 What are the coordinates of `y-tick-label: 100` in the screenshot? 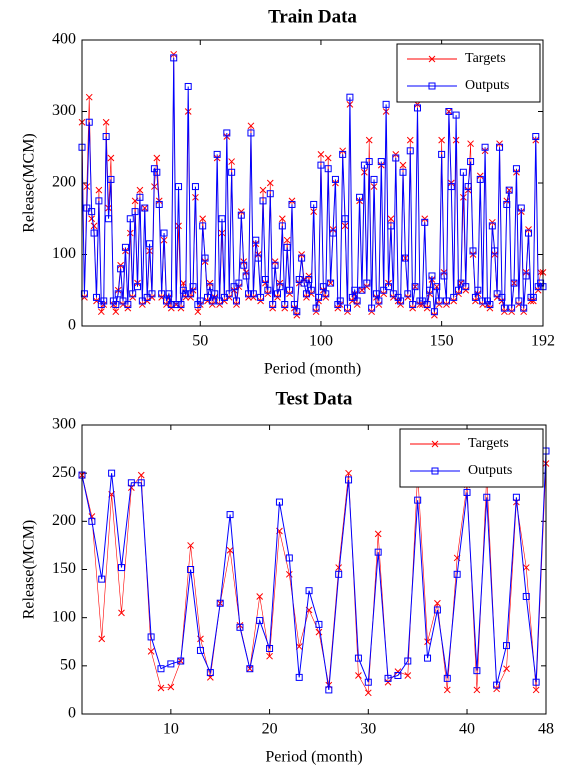 It's located at (64, 616).